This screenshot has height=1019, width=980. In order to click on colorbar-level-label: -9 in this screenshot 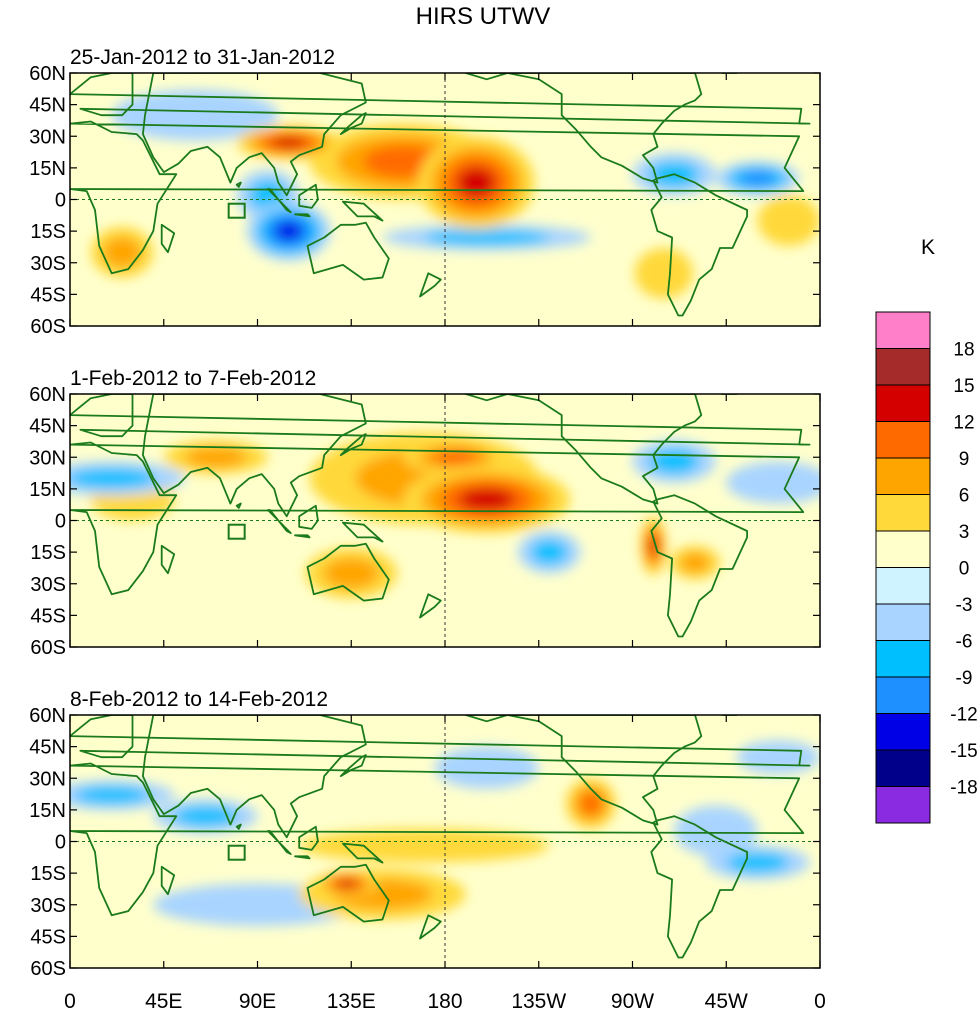, I will do `click(964, 678)`.